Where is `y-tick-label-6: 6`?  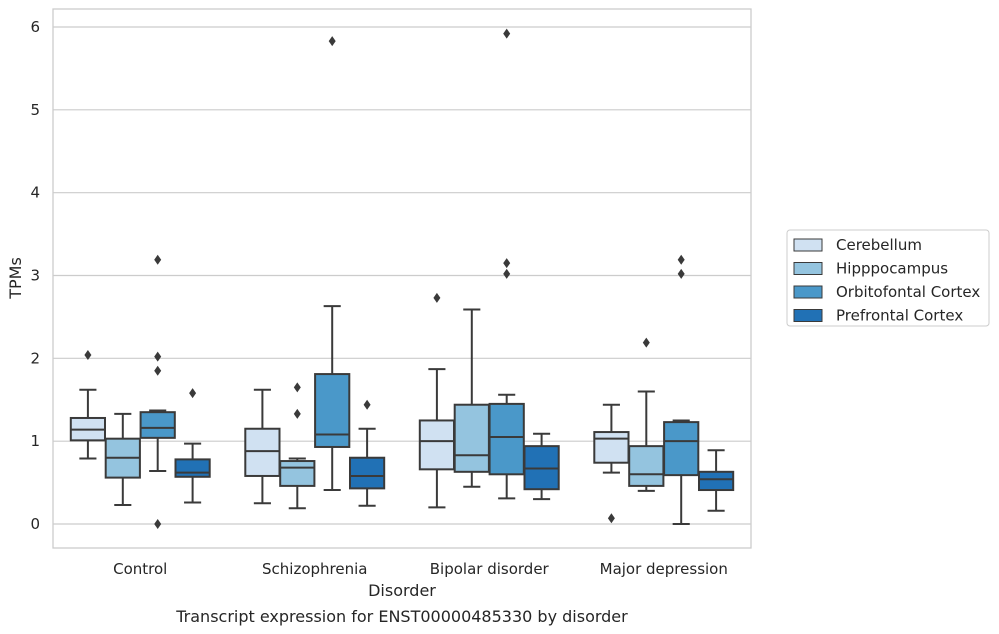 y-tick-label-6: 6 is located at coordinates (35, 27).